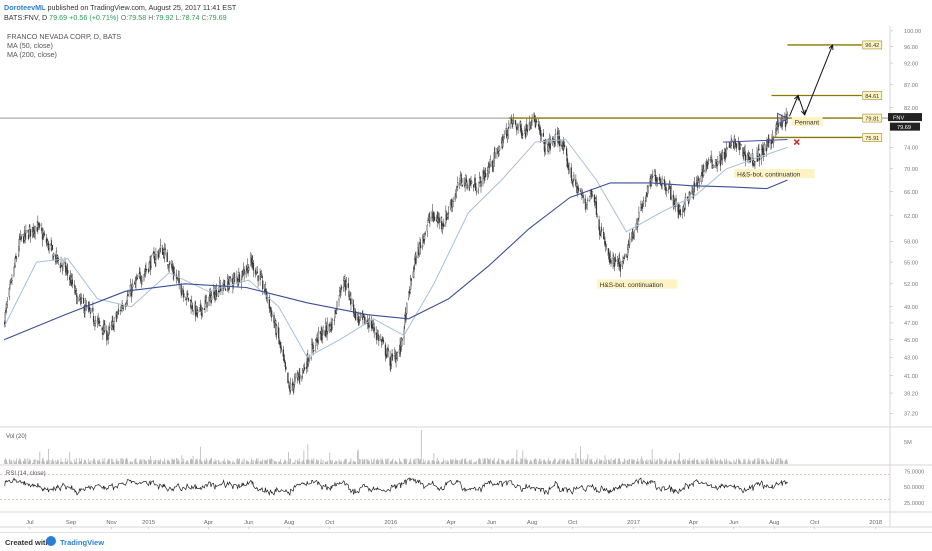 This screenshot has height=551, width=932. I want to click on time-tick-label: Sep, so click(71, 523).